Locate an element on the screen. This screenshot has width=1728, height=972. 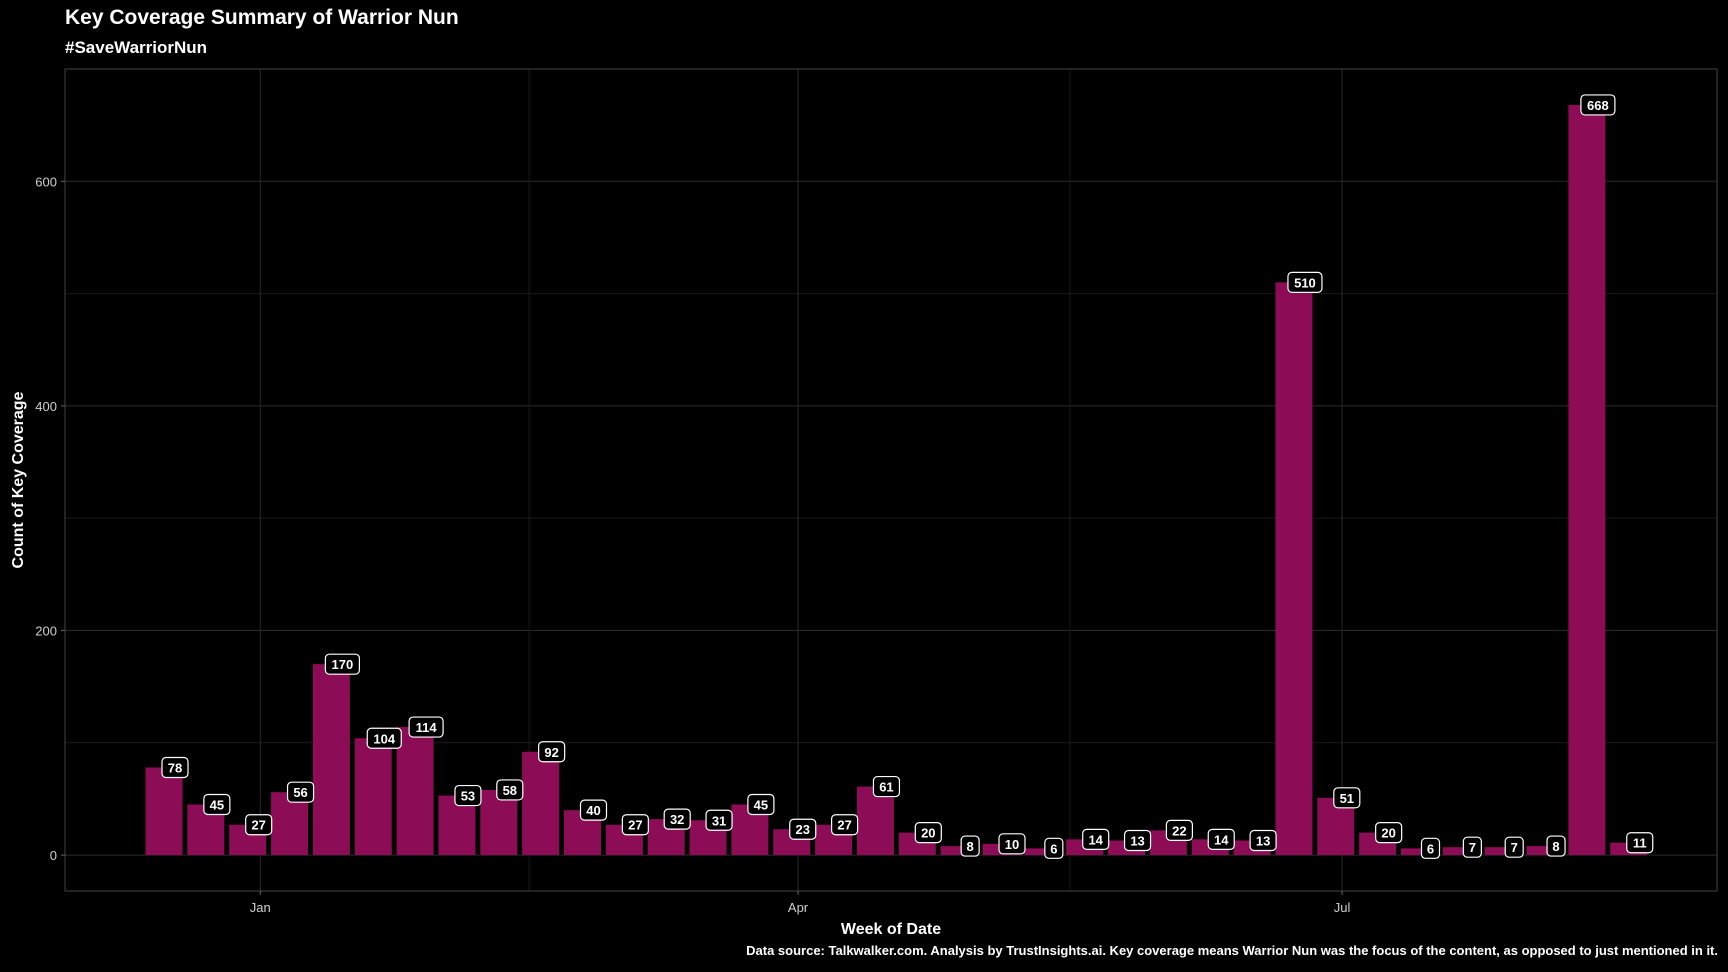
data-label-text: 45 is located at coordinates (217, 805).